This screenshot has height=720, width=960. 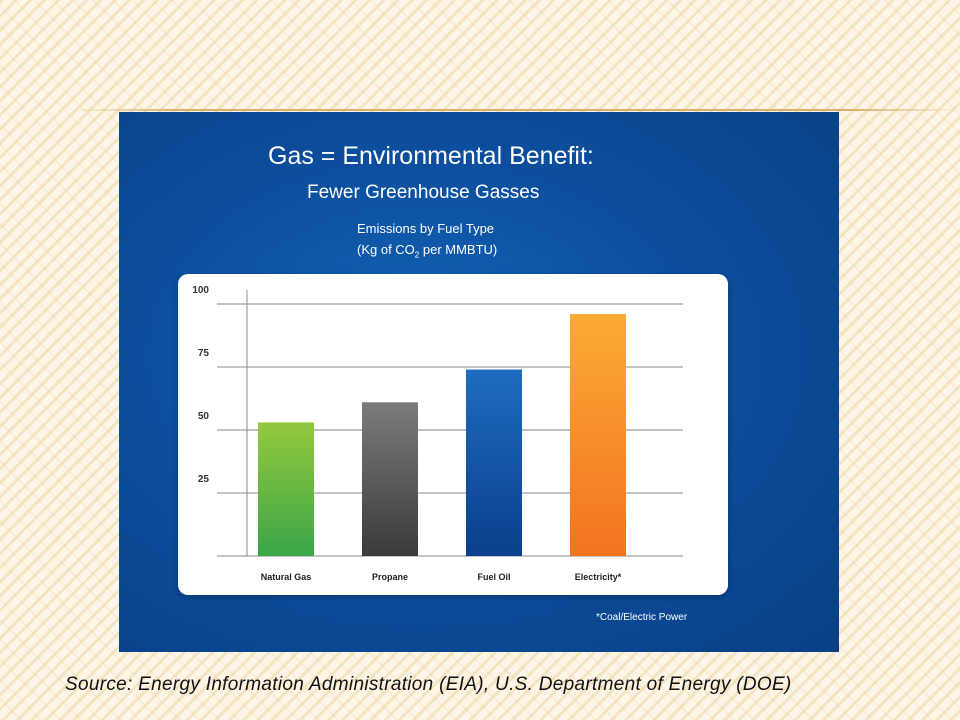 I want to click on bar-natural-gas, so click(x=286, y=489).